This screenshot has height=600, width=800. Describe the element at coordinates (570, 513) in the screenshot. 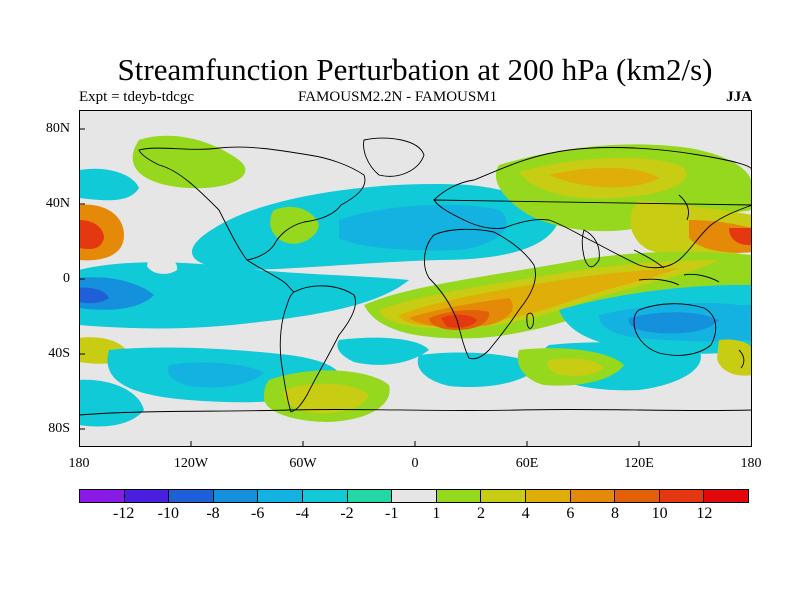

I see `colorbar-label: 6` at that location.